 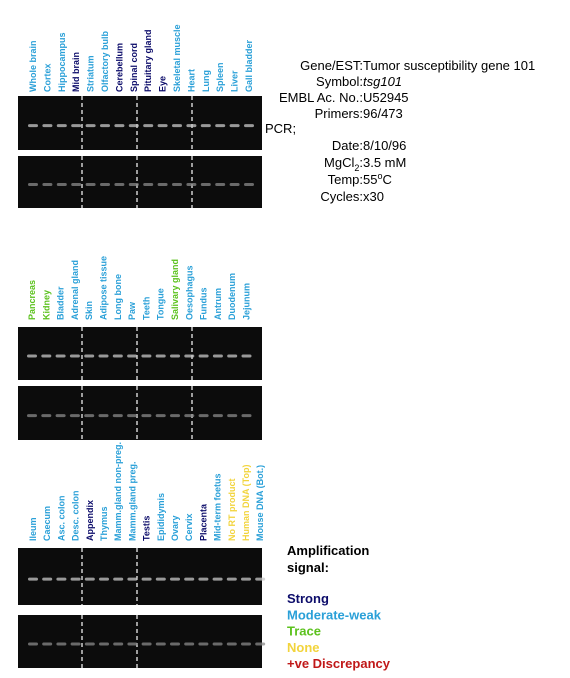 What do you see at coordinates (76, 515) in the screenshot?
I see `lane-label: Desc. colon` at bounding box center [76, 515].